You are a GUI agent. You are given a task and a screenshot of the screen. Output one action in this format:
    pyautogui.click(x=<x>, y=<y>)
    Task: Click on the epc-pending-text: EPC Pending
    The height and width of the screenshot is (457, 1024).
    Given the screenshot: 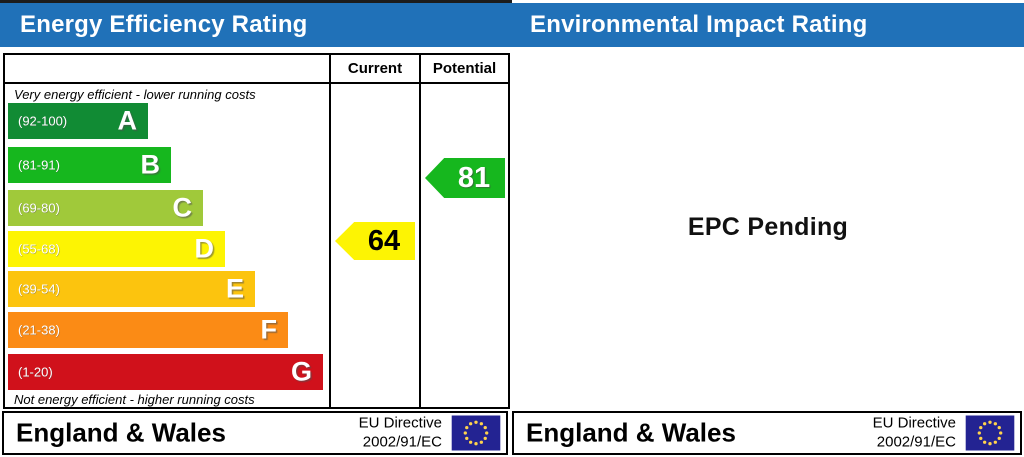 What is the action you would take?
    pyautogui.click(x=768, y=227)
    